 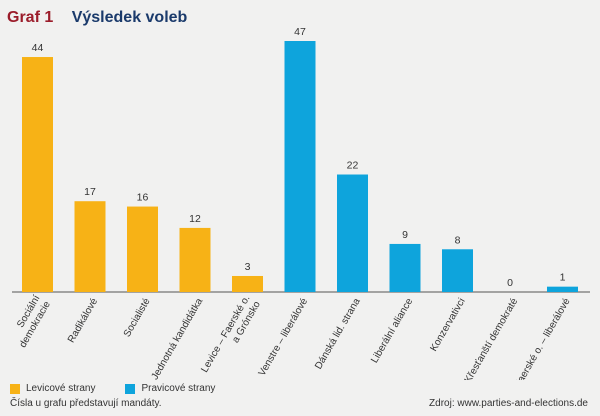 I want to click on data-label-10: 1, so click(x=563, y=278).